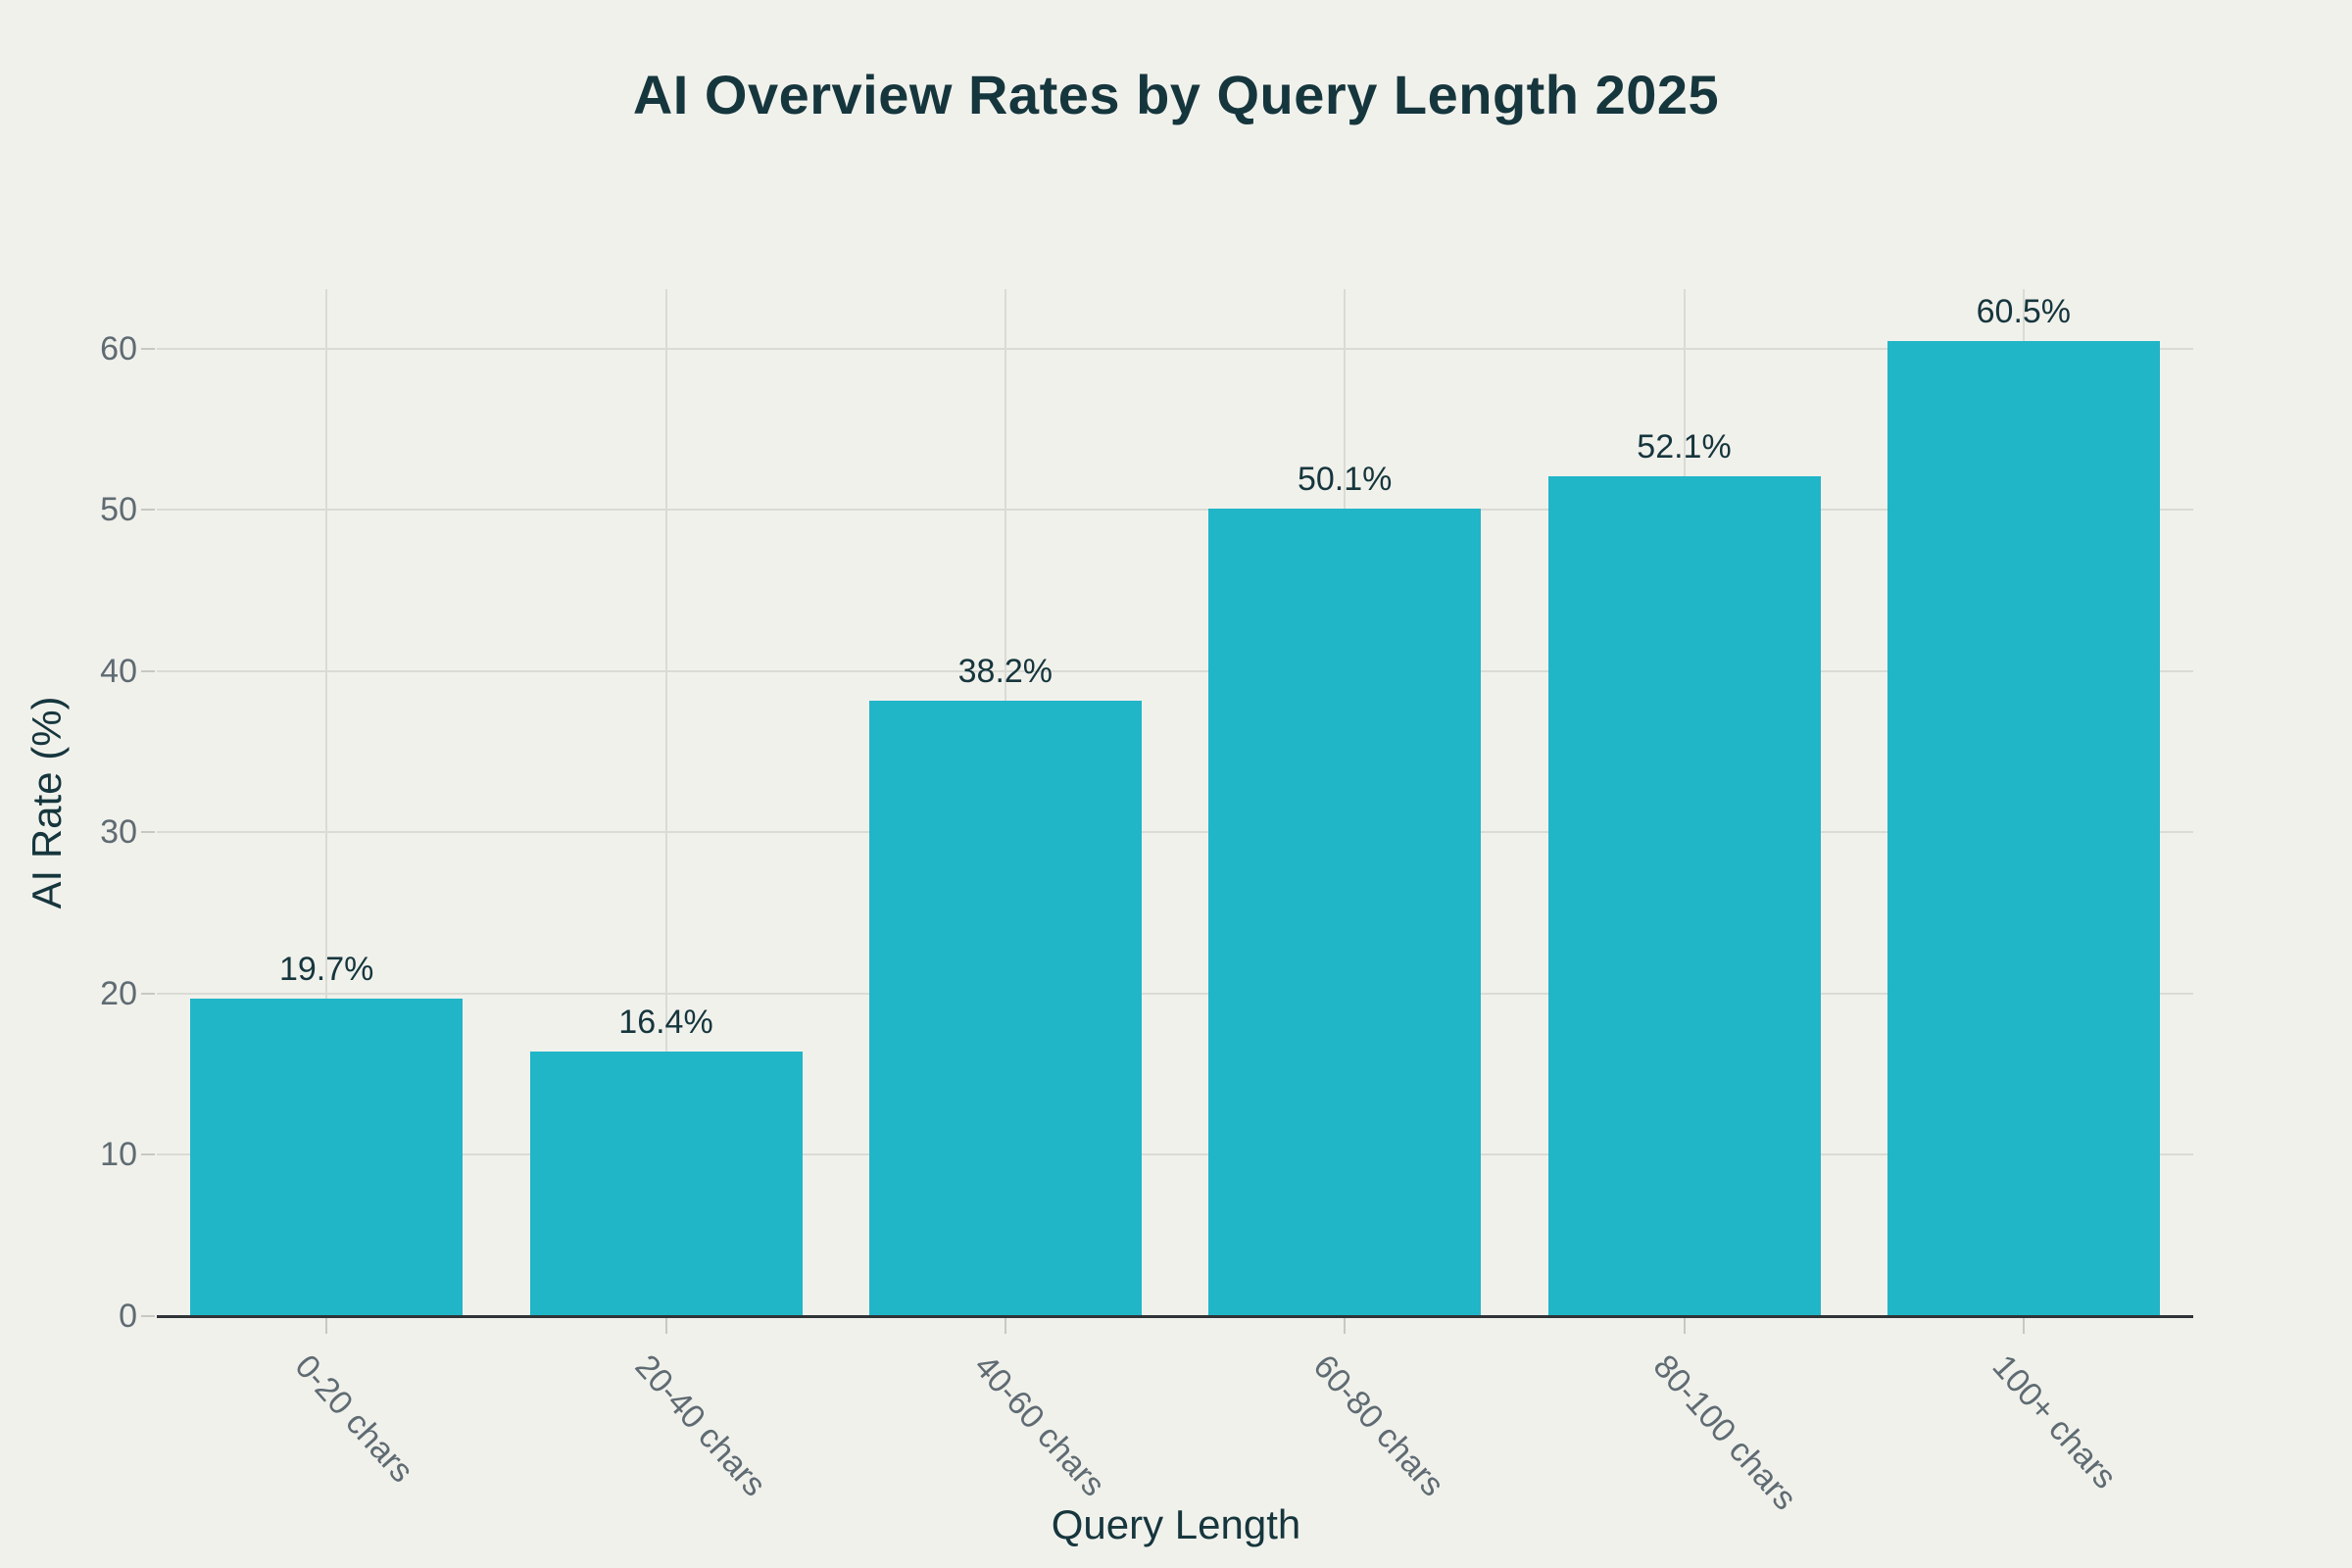 Image resolution: width=2352 pixels, height=1568 pixels. Describe the element at coordinates (1724, 1433) in the screenshot. I see `x-tick-label: 80-100 chars` at that location.